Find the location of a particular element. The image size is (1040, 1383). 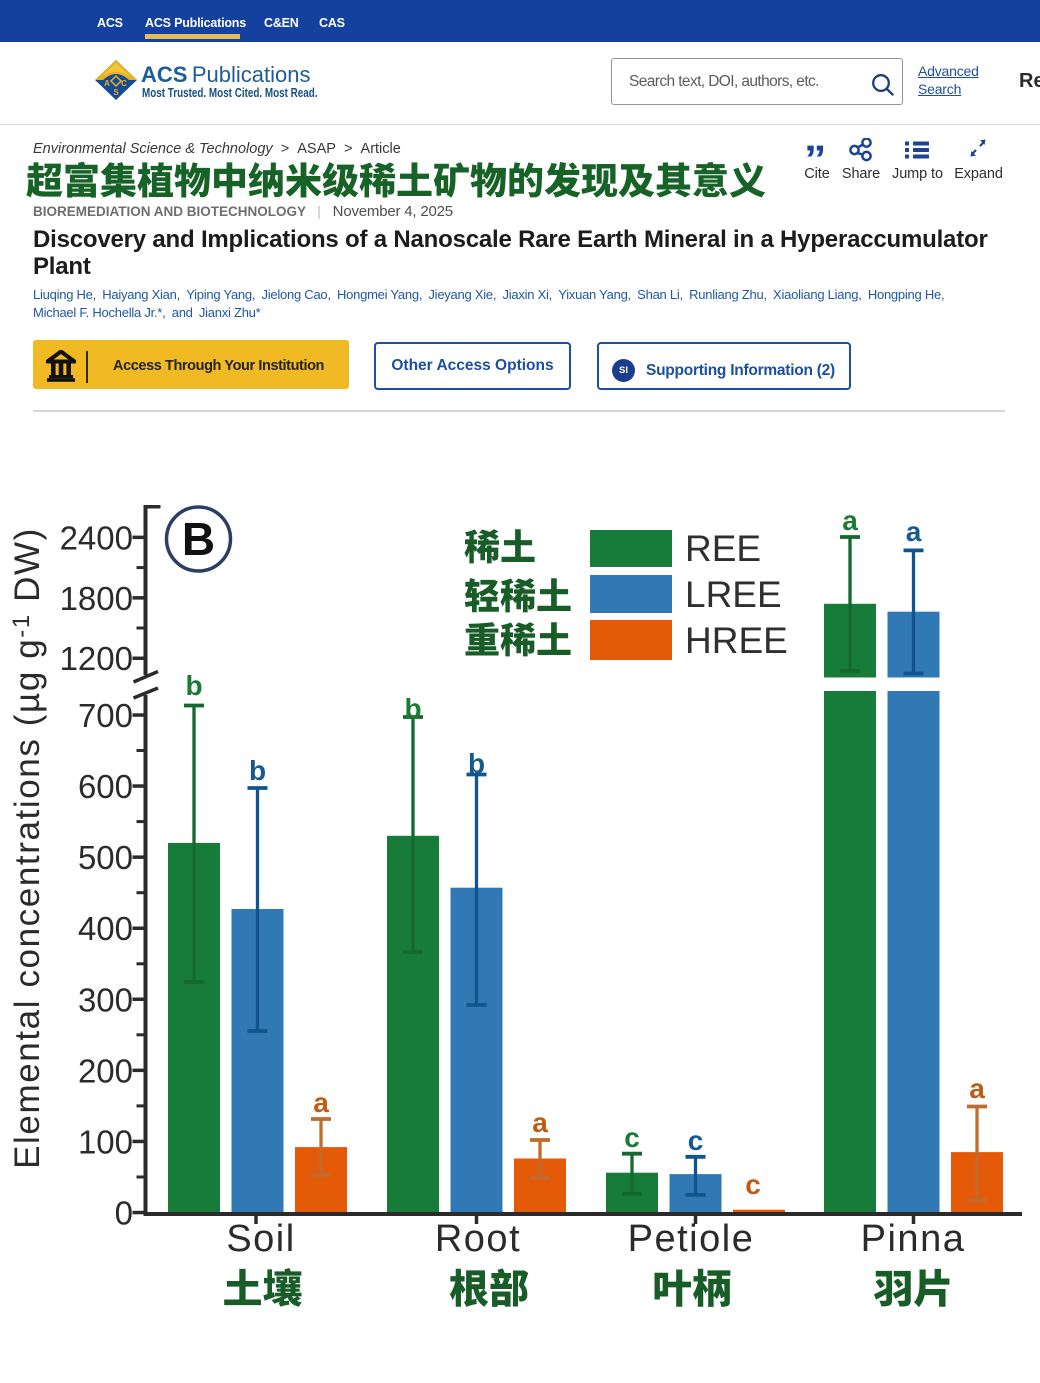

svg-text: 200 is located at coordinates (105, 1070).